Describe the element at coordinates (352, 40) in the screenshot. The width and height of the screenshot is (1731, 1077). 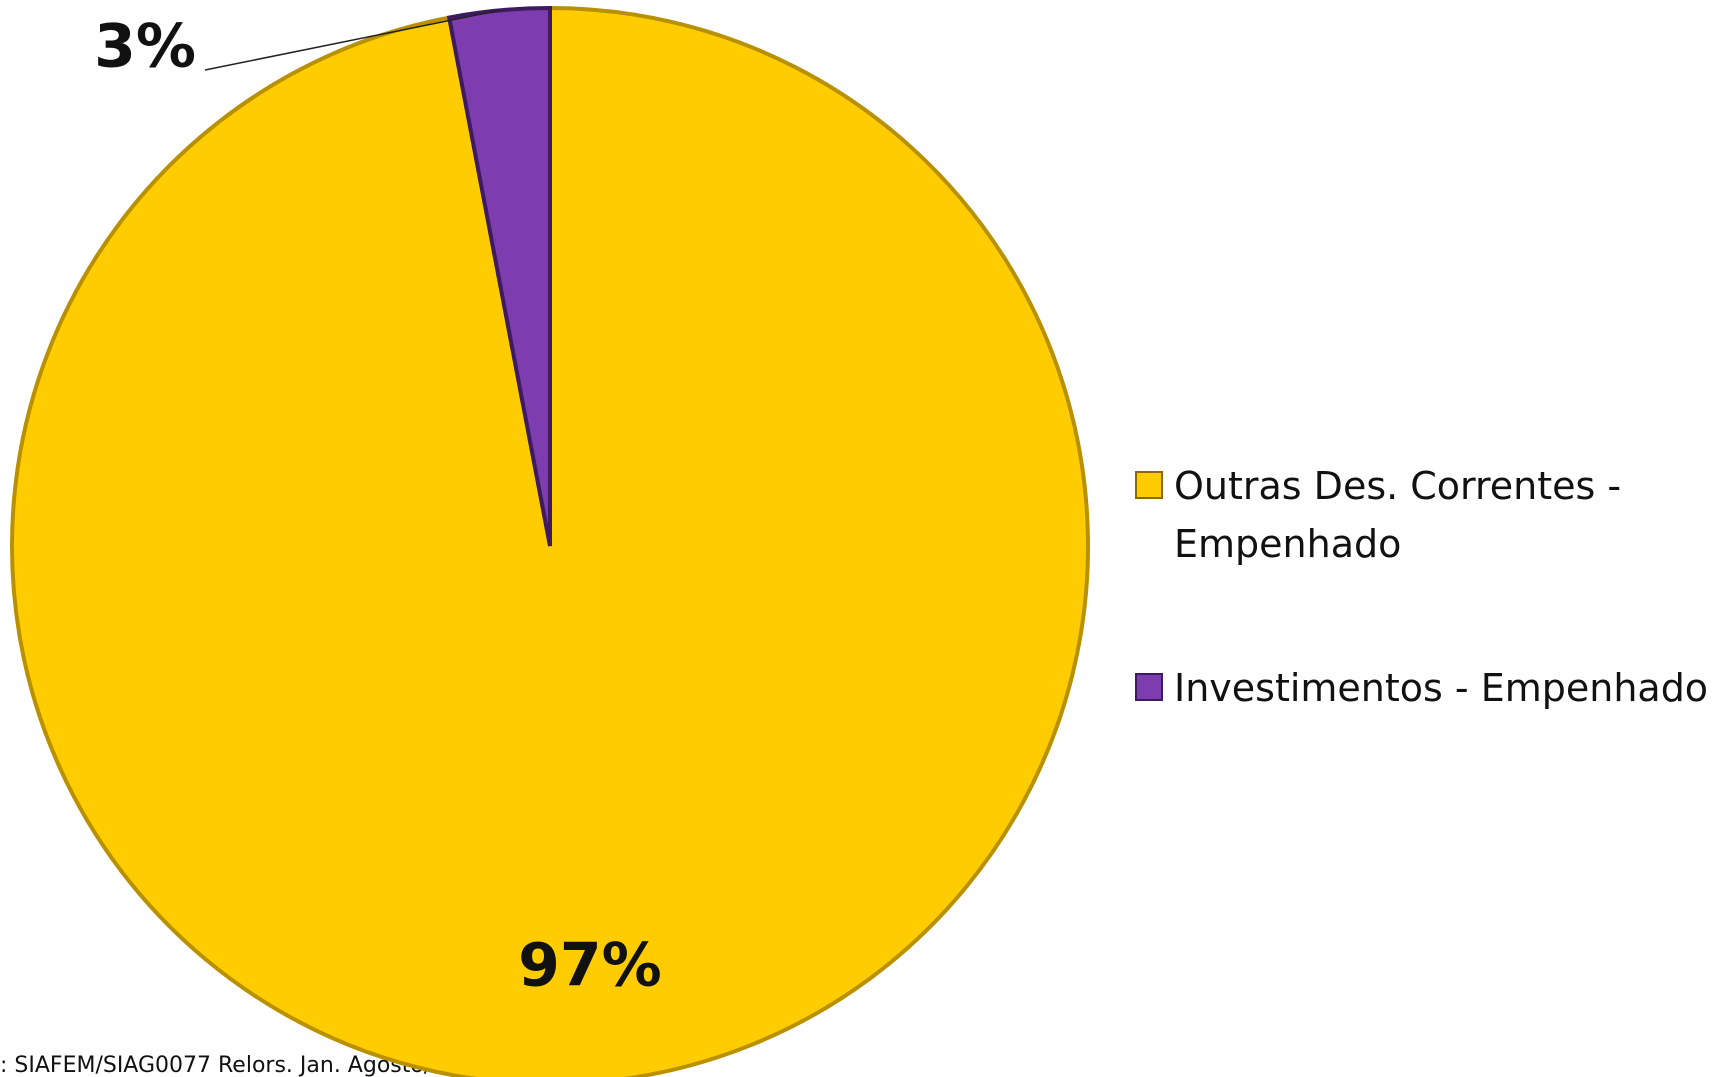
I see `leader-line` at that location.